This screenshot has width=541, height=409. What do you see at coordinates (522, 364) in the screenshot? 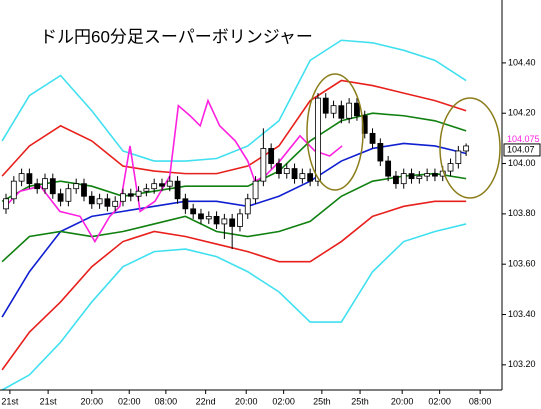
I see `y-tick-label: 103.20` at bounding box center [522, 364].